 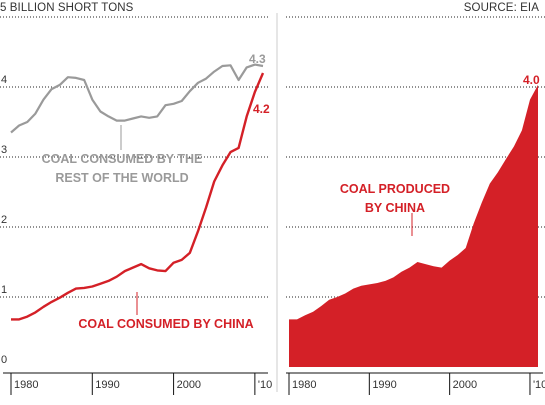 I want to click on x-tick-label-right: 1980, so click(x=304, y=385).